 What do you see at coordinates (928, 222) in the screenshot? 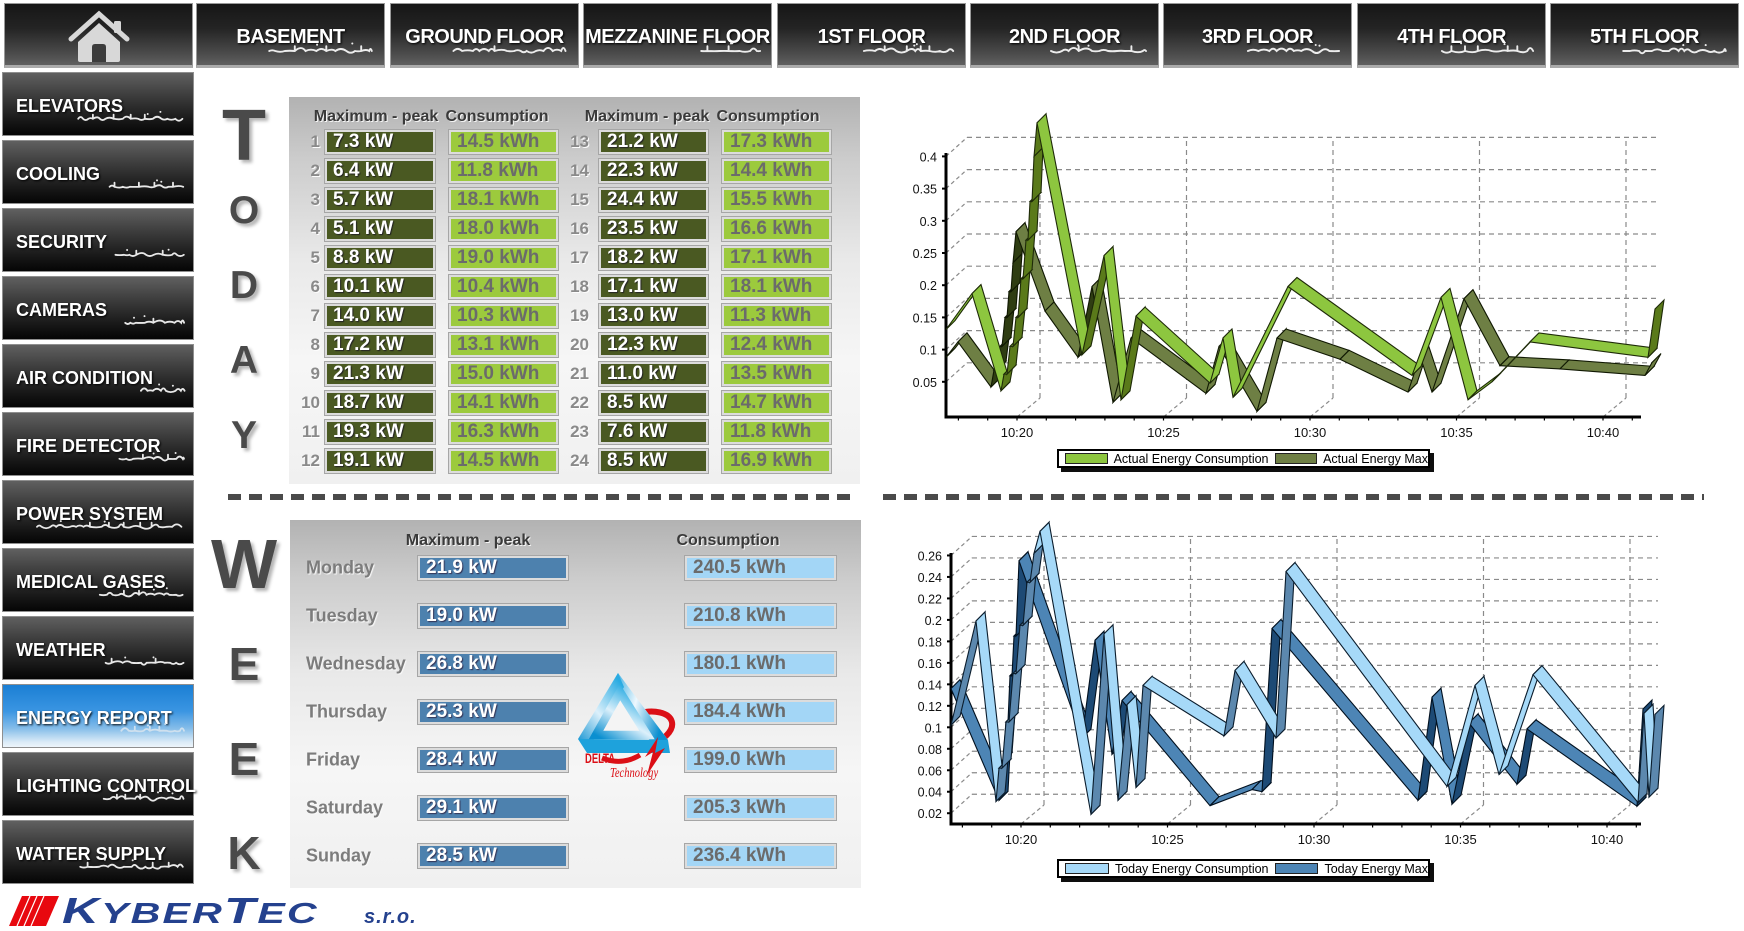
I see `svg-text: 0.3` at bounding box center [928, 222].